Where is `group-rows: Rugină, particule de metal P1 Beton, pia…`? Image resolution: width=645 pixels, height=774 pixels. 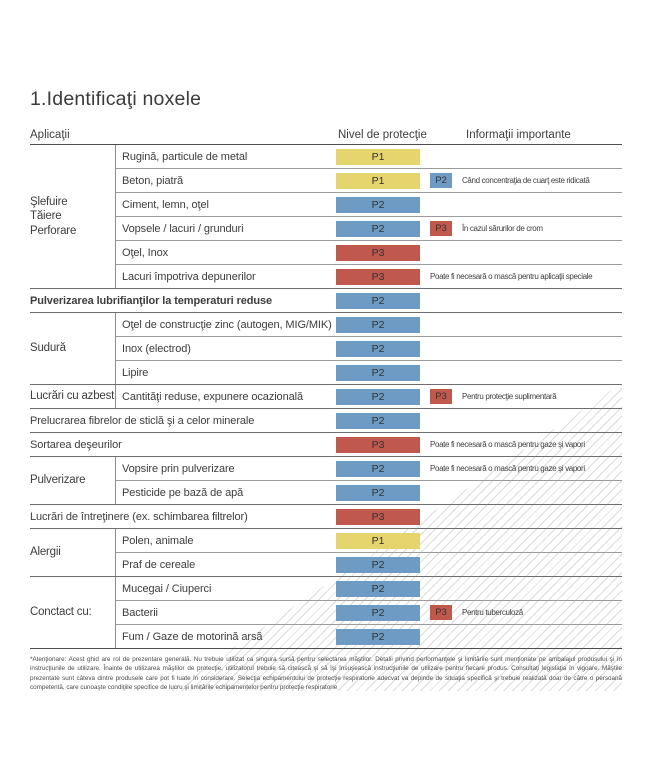 group-rows: Rugină, particule de metal P1 Beton, pia… is located at coordinates (368, 216).